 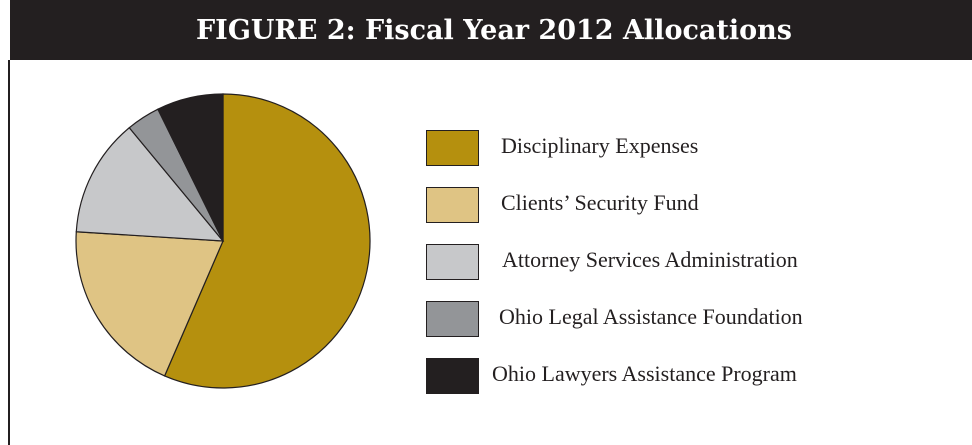 I want to click on legend-label: Attorney Services Administration, so click(x=650, y=259).